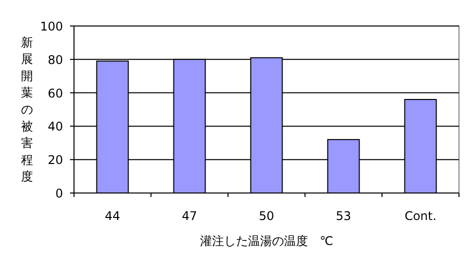 The width and height of the screenshot is (475, 264). I want to click on x-tick-label: 50, so click(266, 216).